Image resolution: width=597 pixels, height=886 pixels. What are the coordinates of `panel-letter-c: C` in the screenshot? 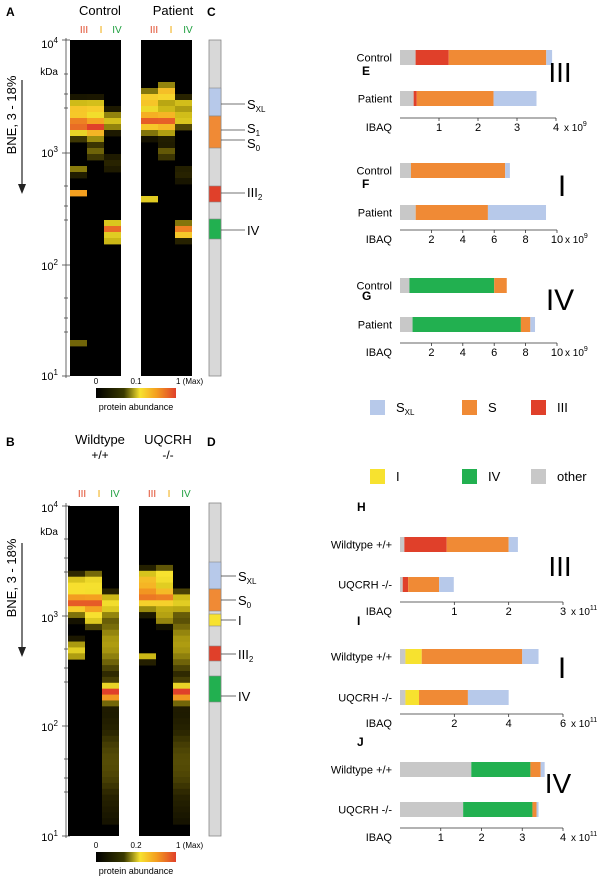 It's located at (211, 12).